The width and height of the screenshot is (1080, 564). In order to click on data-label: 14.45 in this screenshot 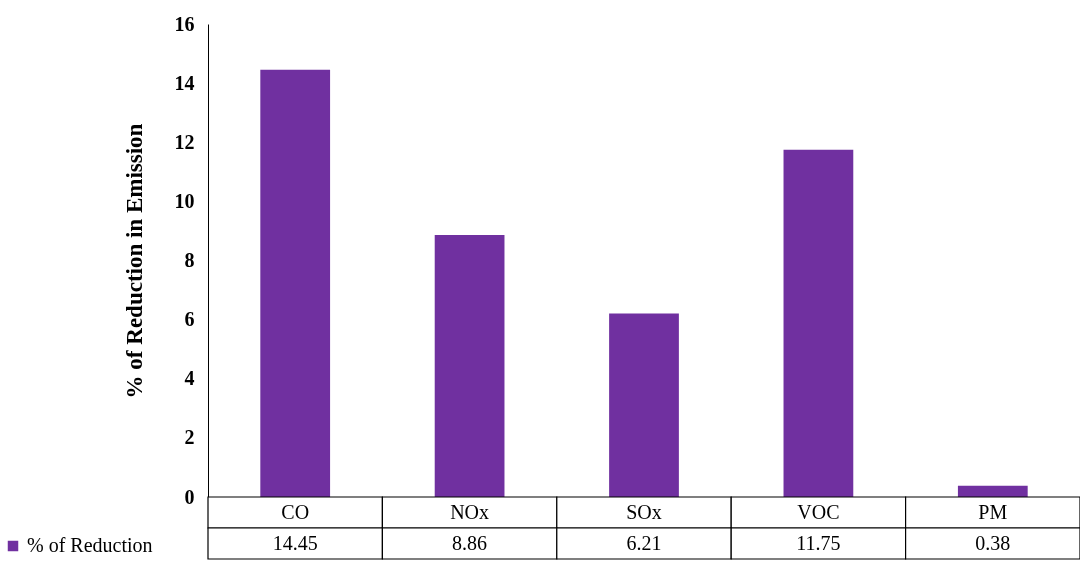, I will do `click(295, 542)`.